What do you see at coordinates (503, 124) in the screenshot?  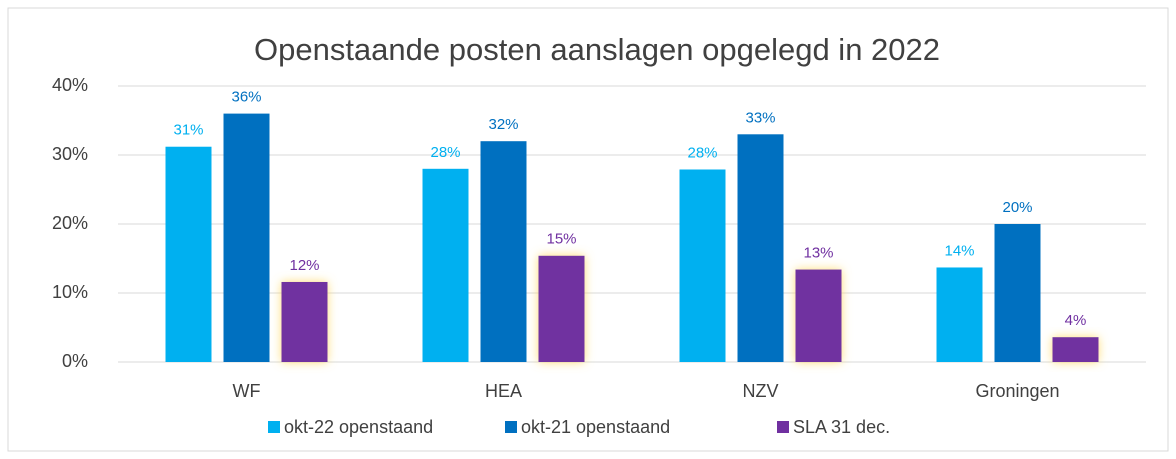 I see `value-label: 32%` at bounding box center [503, 124].